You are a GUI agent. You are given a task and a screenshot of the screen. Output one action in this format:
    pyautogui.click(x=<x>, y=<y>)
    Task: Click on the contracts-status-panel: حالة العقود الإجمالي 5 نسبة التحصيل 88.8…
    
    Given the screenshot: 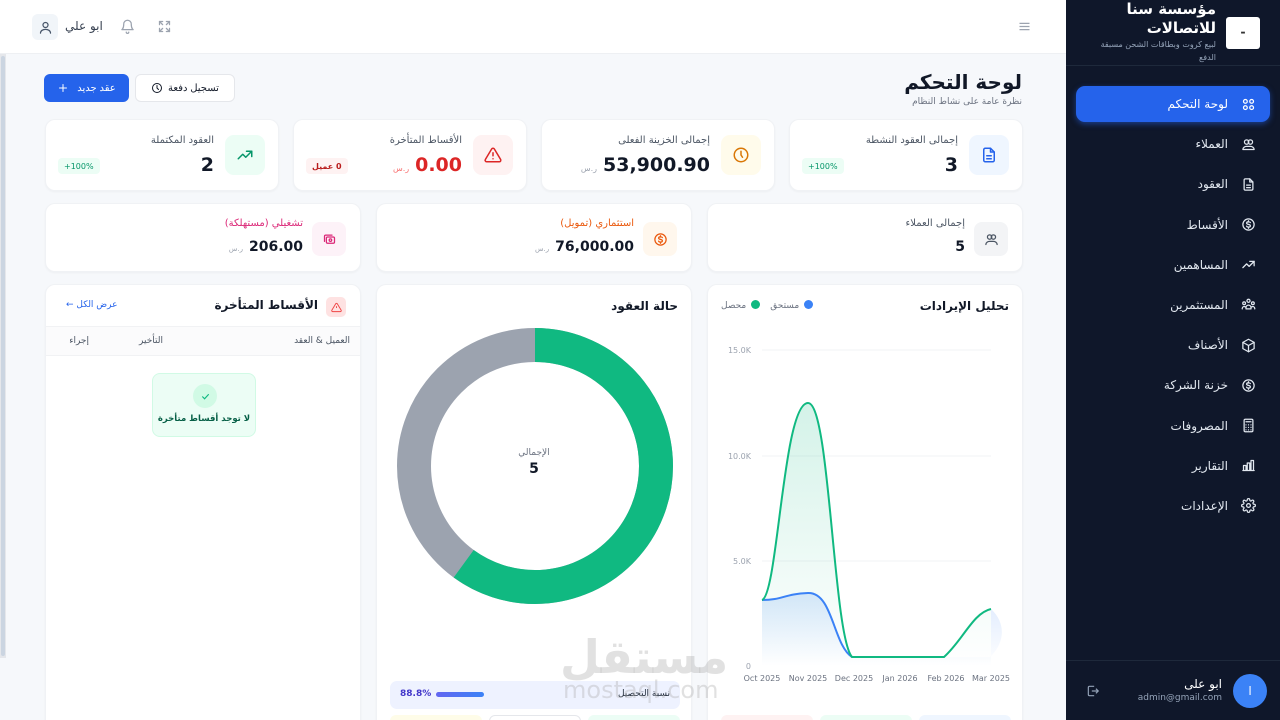 What is the action you would take?
    pyautogui.click(x=534, y=502)
    